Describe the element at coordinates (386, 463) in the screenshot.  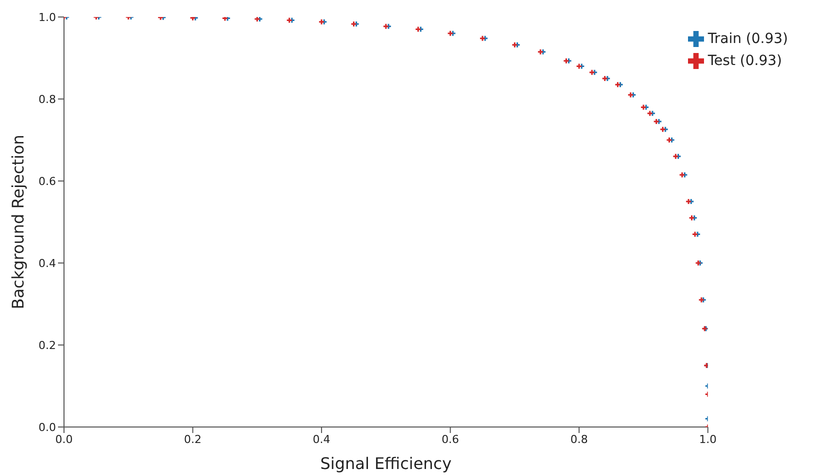
I see `x-axis-title: Signal Efficiency` at that location.